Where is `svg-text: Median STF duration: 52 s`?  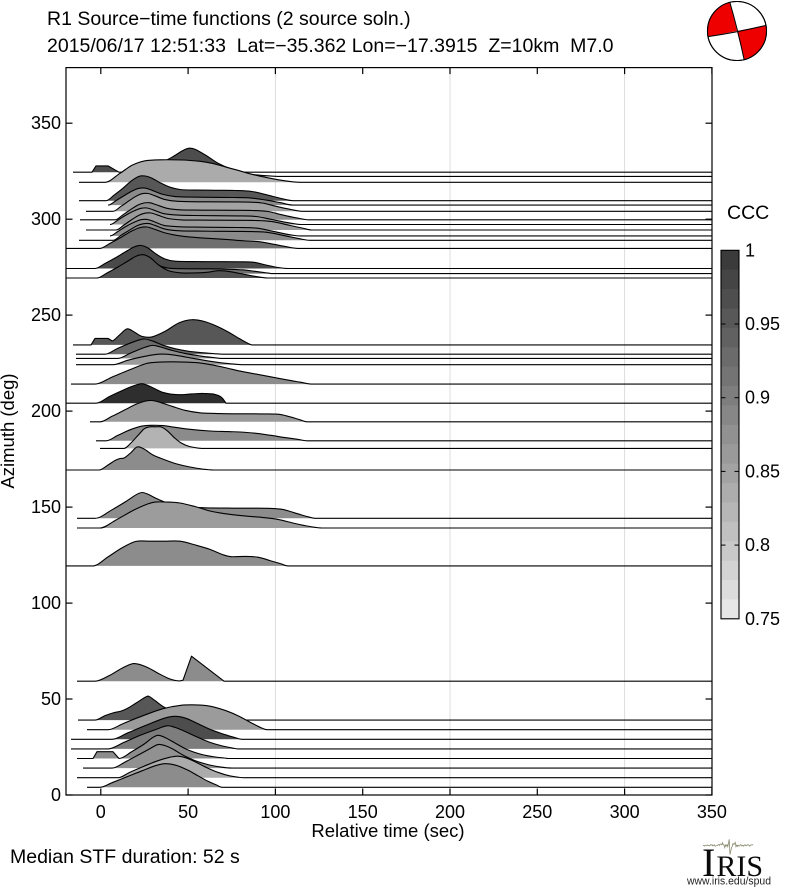
svg-text: Median STF duration: 52 s is located at coordinates (125, 857).